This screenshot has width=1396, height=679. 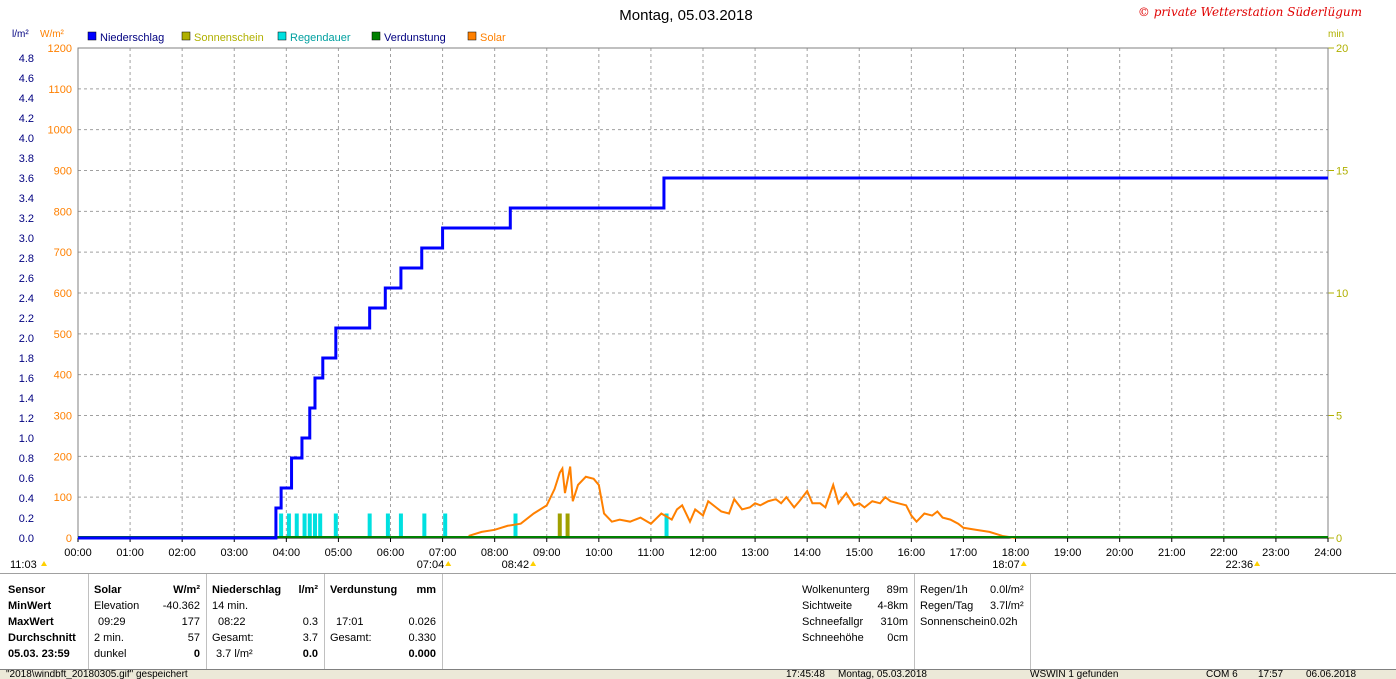 I want to click on rainday-names: Regen/1h Regen/Tag Sonnenschein, so click(x=955, y=606).